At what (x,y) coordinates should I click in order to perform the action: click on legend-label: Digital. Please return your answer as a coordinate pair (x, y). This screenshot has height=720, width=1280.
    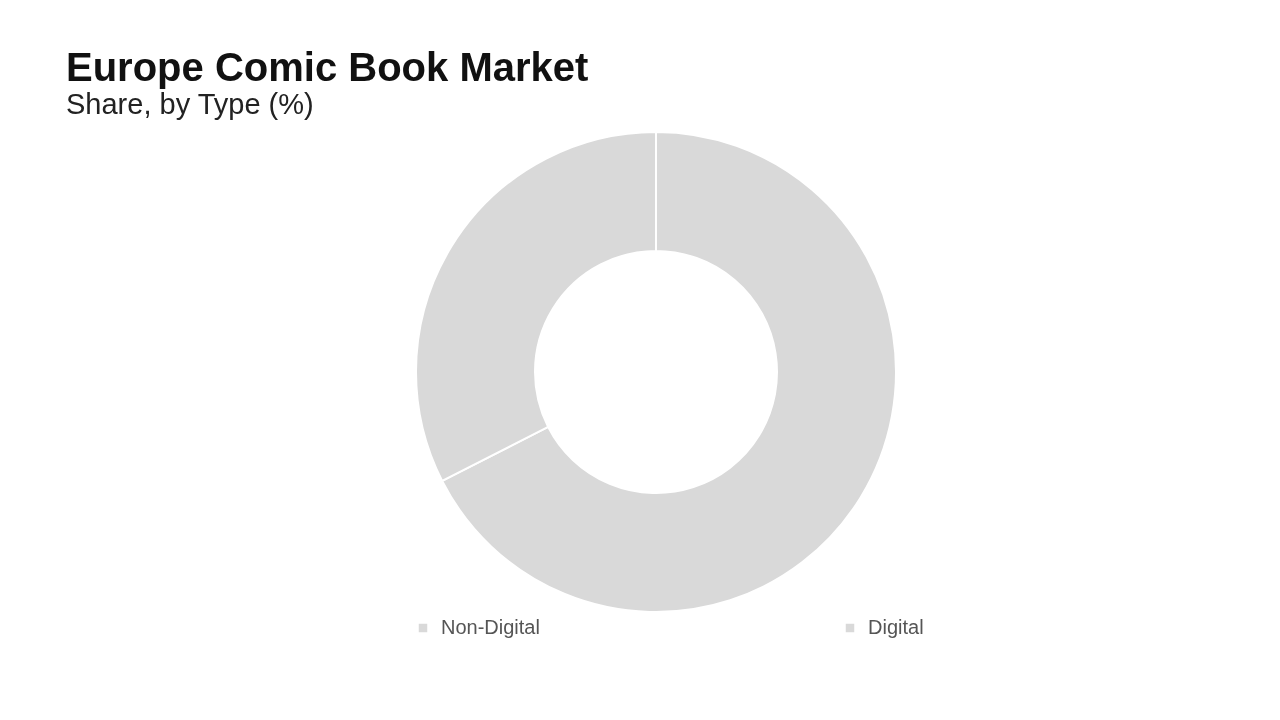
    Looking at the image, I should click on (896, 627).